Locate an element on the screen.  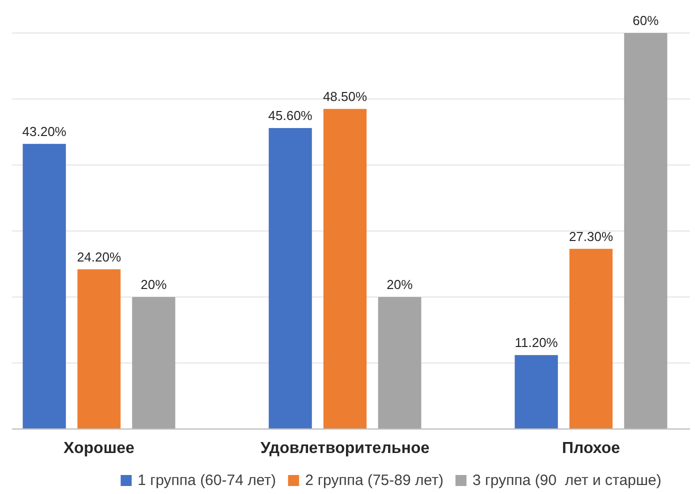
legend-label: 2 группа (75-89 лет) is located at coordinates (374, 480).